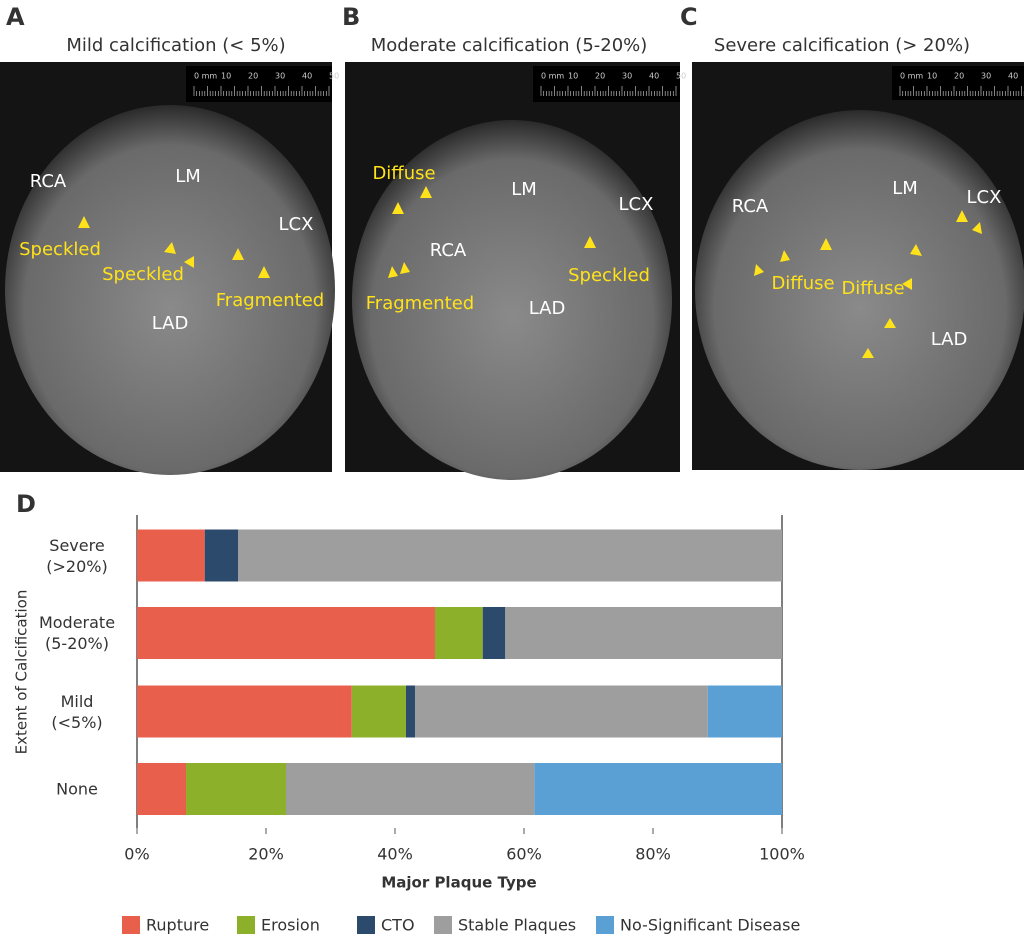  I want to click on x-tick-label: 0%, so click(136, 854).